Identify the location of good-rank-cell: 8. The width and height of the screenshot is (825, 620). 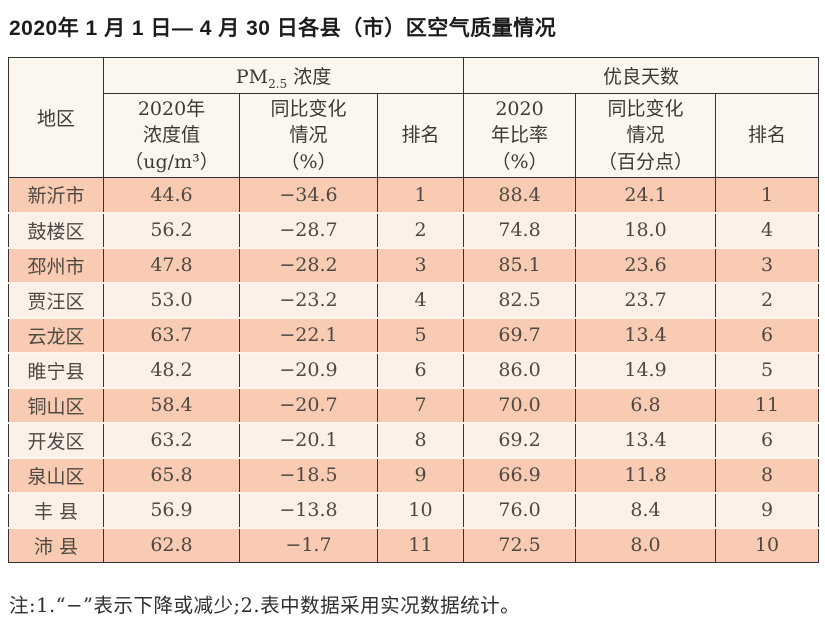
(767, 475).